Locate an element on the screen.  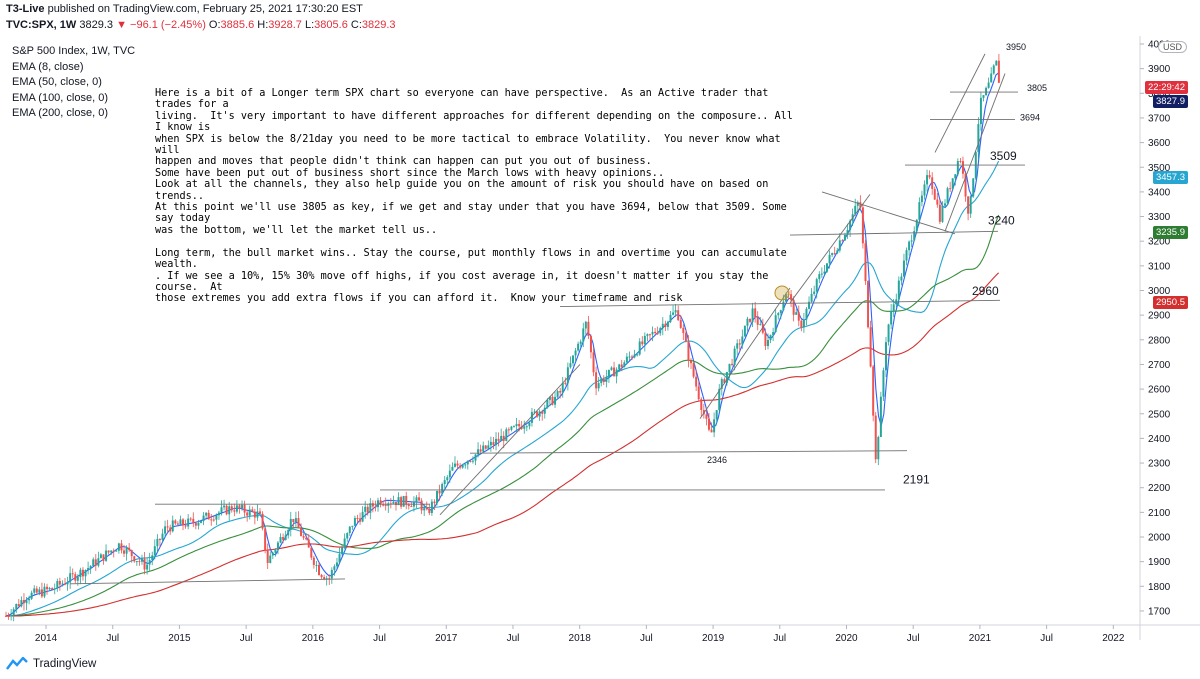
close-label: C: is located at coordinates (356, 25).